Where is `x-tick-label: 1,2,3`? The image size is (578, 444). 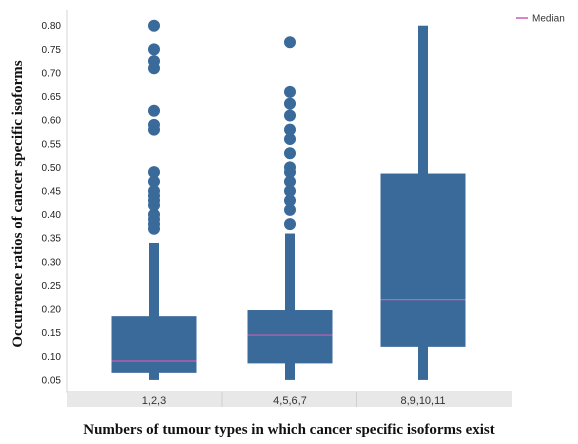 x-tick-label: 1,2,3 is located at coordinates (154, 401).